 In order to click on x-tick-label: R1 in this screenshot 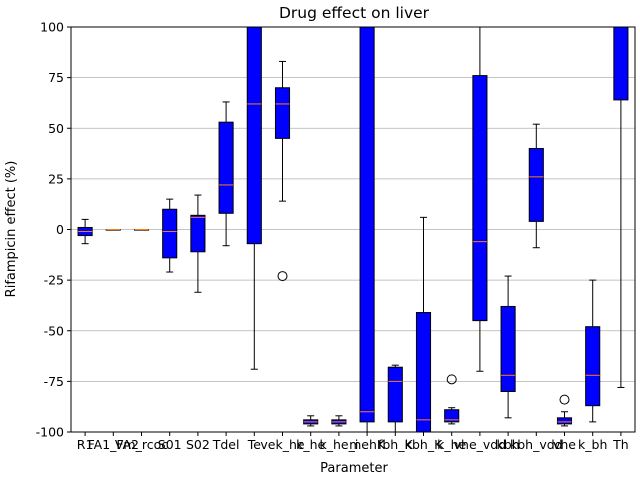, I will do `click(85, 444)`.